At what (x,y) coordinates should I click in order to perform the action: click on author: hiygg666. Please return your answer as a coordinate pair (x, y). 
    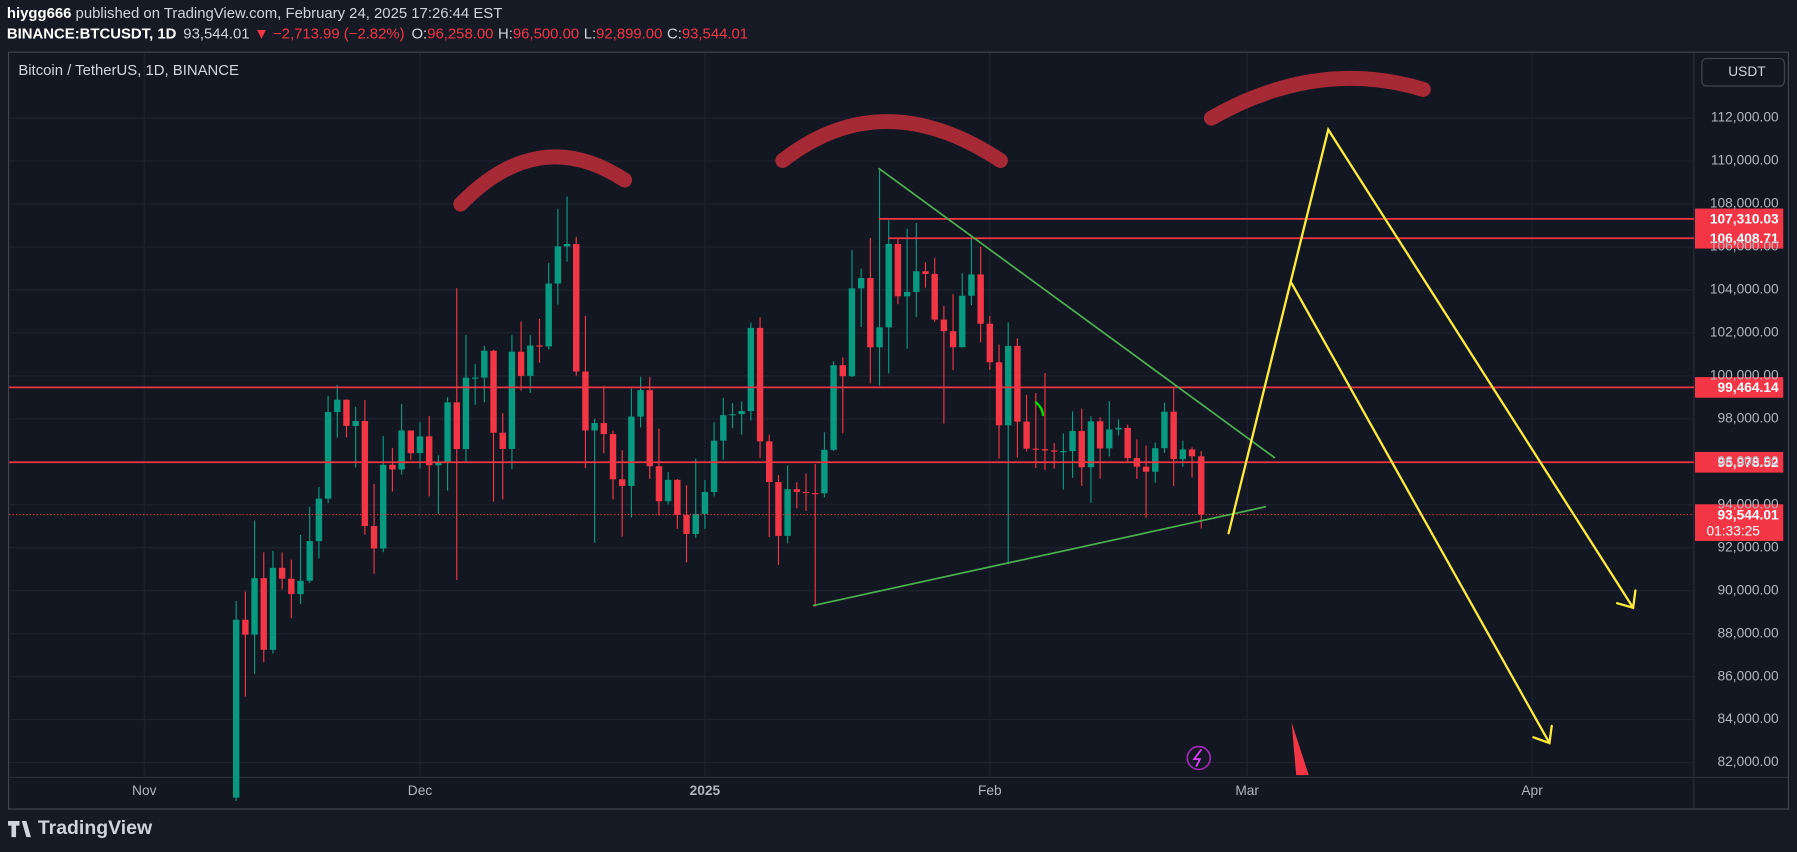
    Looking at the image, I should click on (39, 14).